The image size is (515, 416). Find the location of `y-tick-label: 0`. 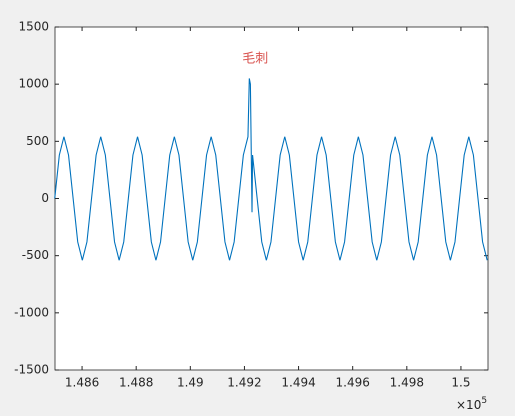

y-tick-label: 0 is located at coordinates (45, 198).